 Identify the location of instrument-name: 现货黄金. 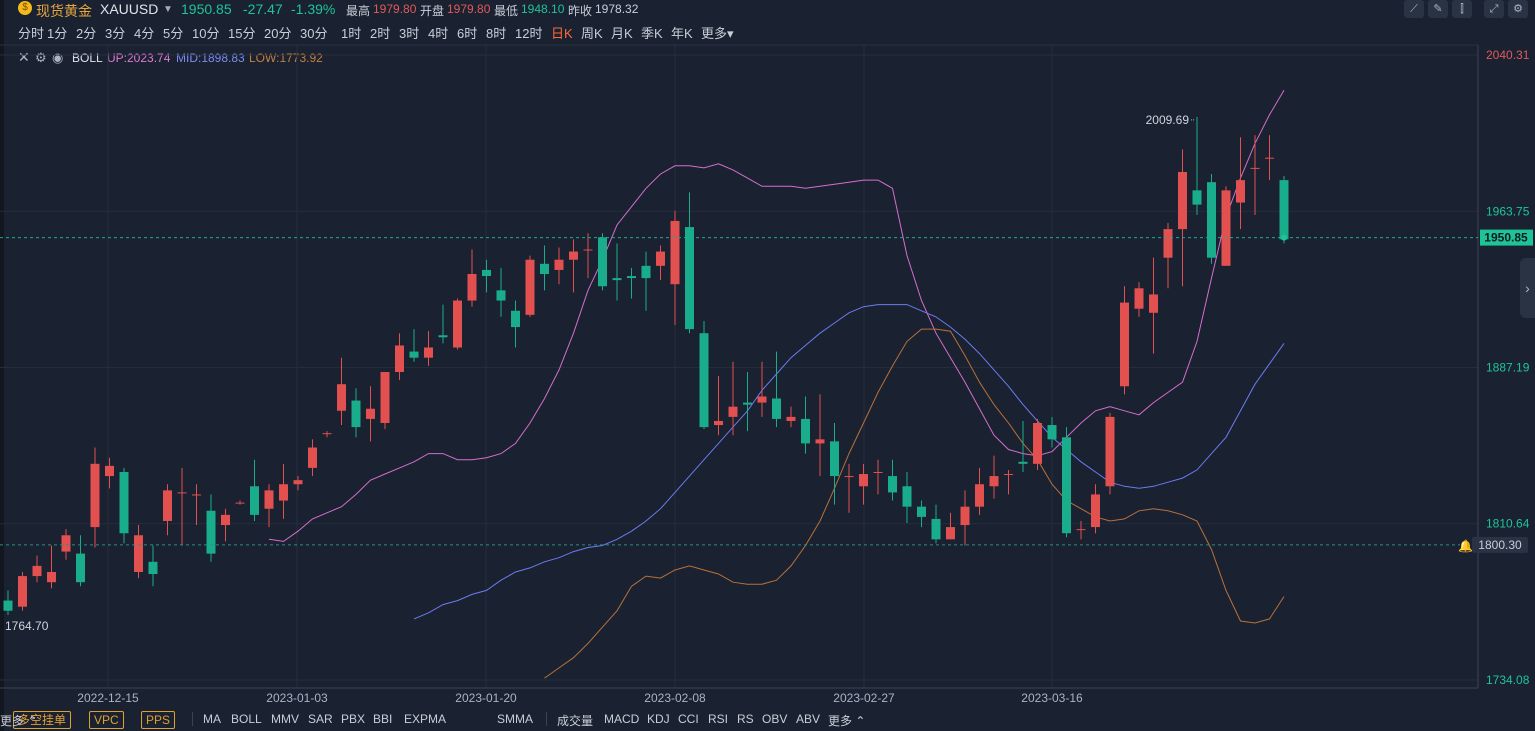
(64, 11).